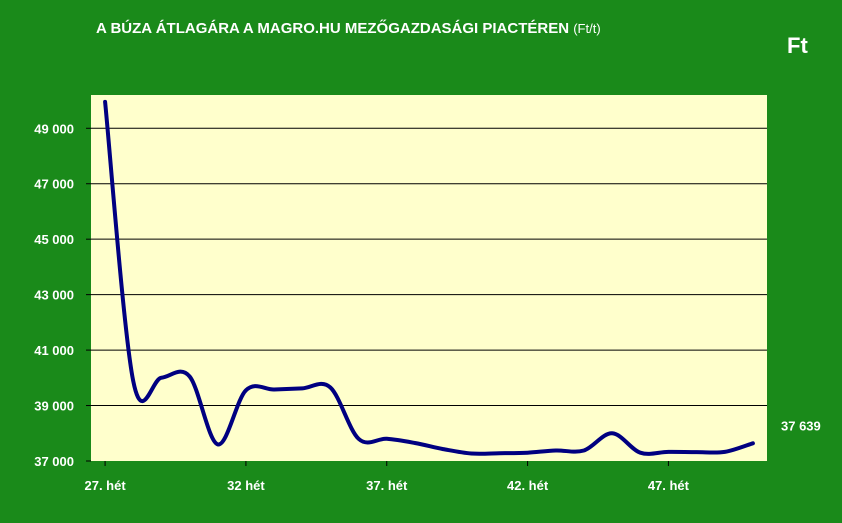  What do you see at coordinates (54, 295) in the screenshot?
I see `y-tick-label: 43 000` at bounding box center [54, 295].